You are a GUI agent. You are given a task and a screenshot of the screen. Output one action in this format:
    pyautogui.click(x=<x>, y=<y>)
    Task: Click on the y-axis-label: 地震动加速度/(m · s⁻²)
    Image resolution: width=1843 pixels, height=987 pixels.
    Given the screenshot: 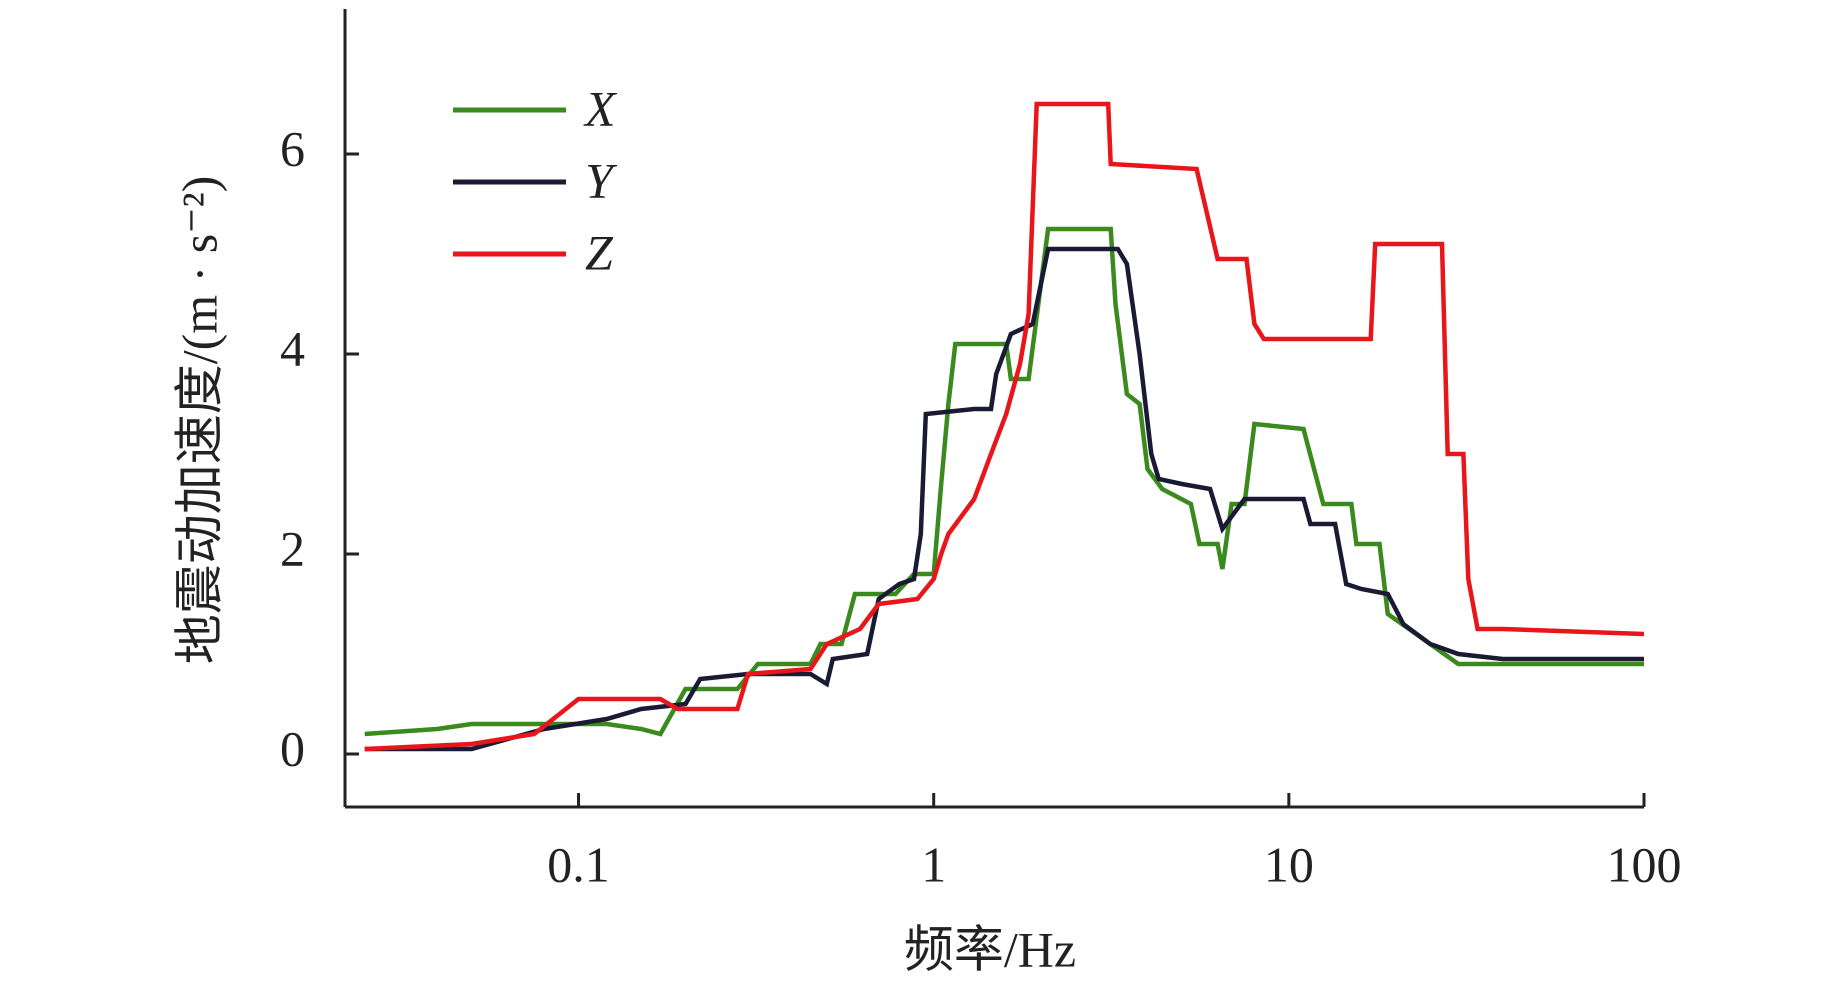 What is the action you would take?
    pyautogui.click(x=199, y=420)
    